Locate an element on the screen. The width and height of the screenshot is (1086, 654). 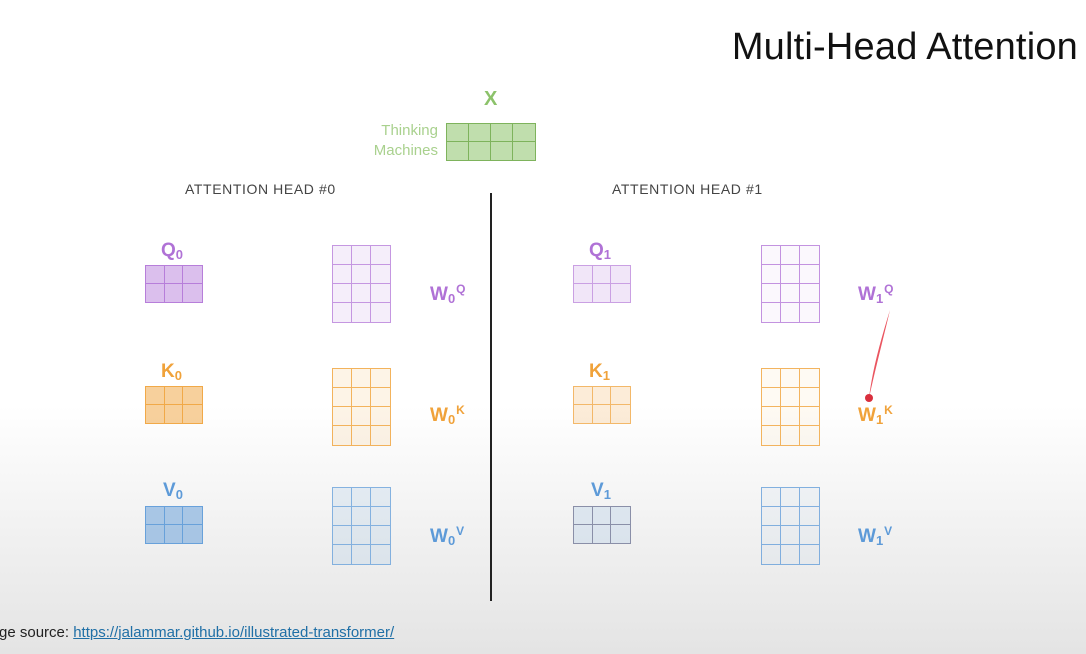
head0-key-index: 0 is located at coordinates (178, 375).